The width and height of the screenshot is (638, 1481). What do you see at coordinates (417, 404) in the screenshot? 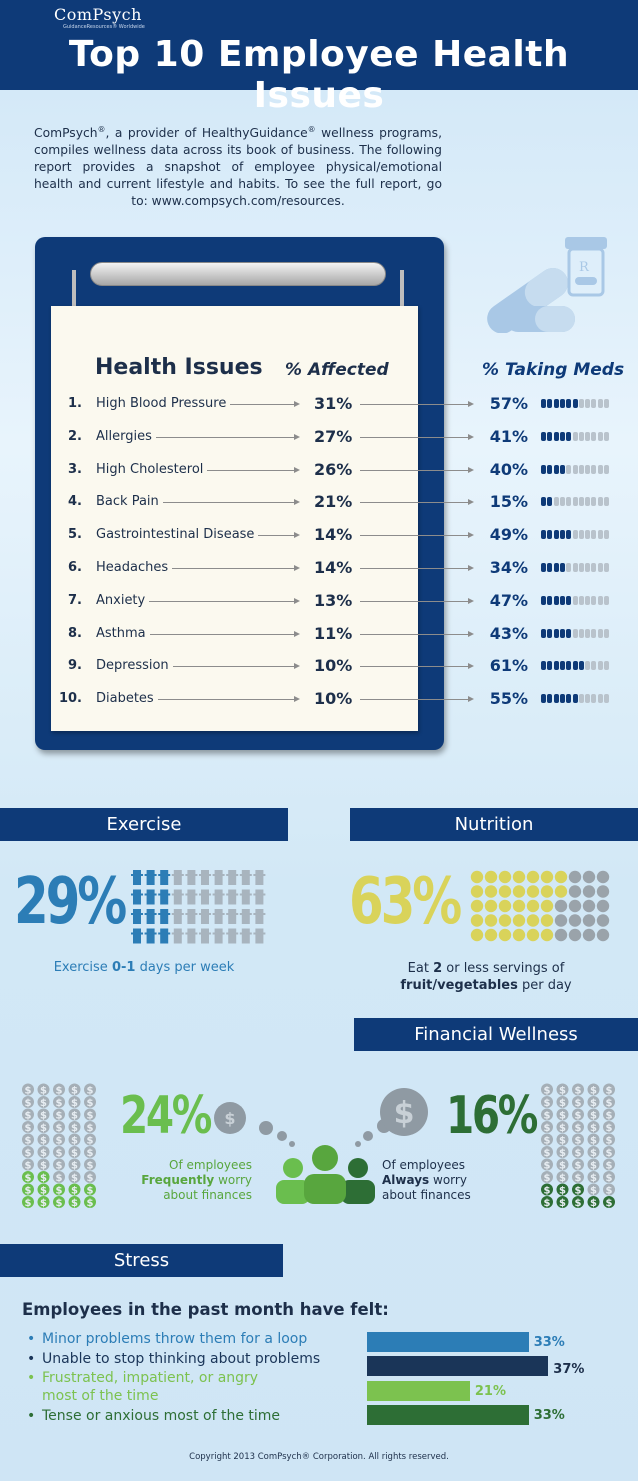
I see `row-arrow-meds` at bounding box center [417, 404].